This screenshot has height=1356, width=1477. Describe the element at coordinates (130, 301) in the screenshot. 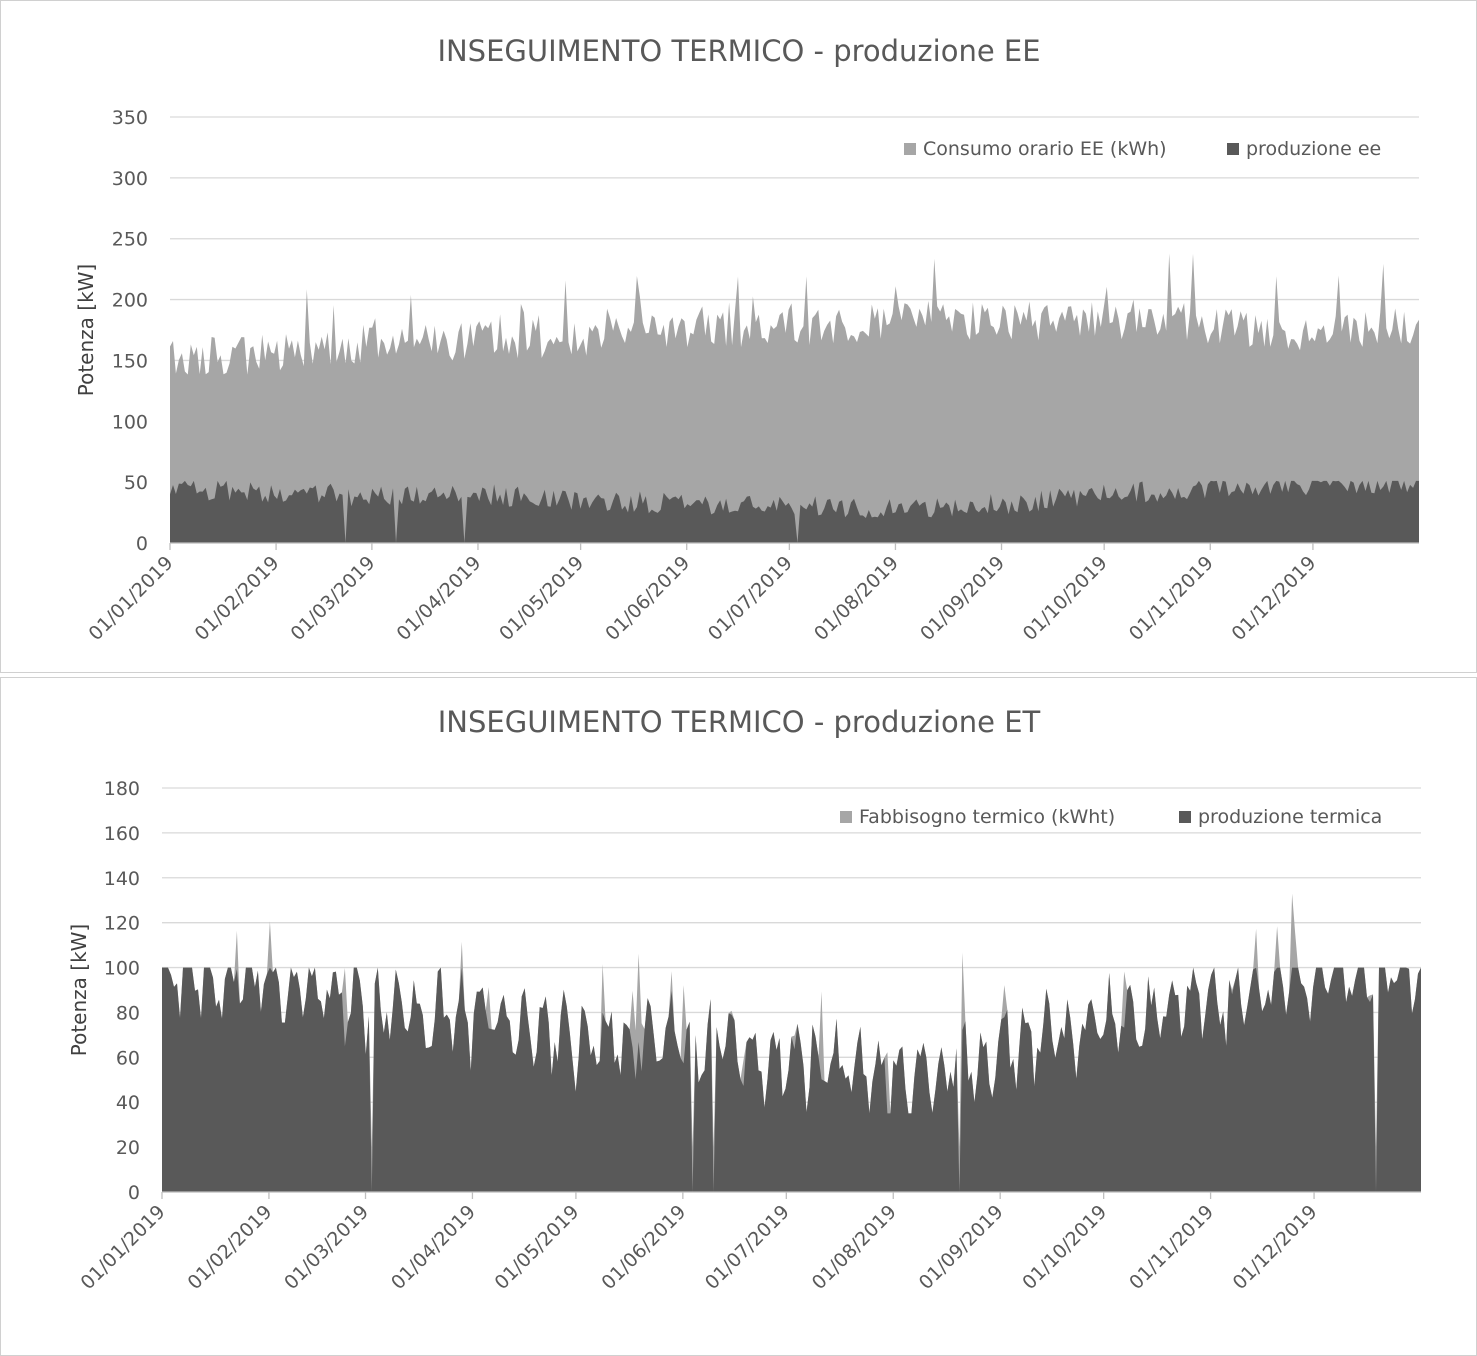

I see `y-tick-label: 200` at that location.